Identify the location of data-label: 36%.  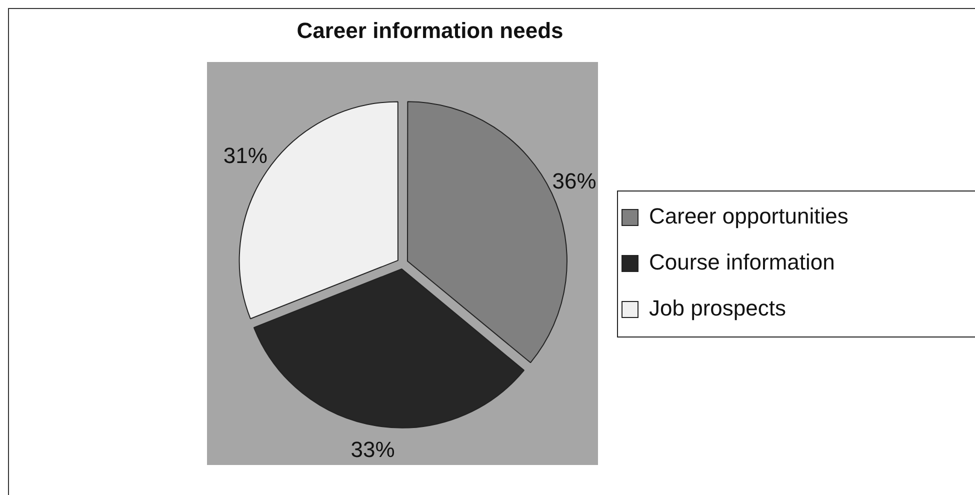
(574, 181).